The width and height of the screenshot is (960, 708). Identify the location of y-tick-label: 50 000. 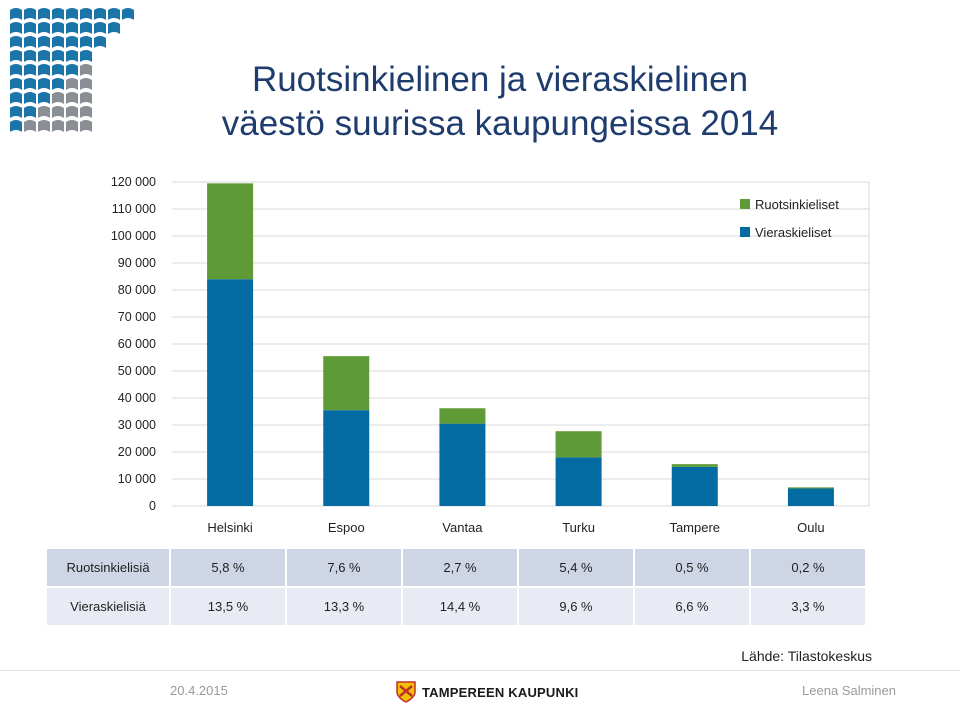
(137, 371).